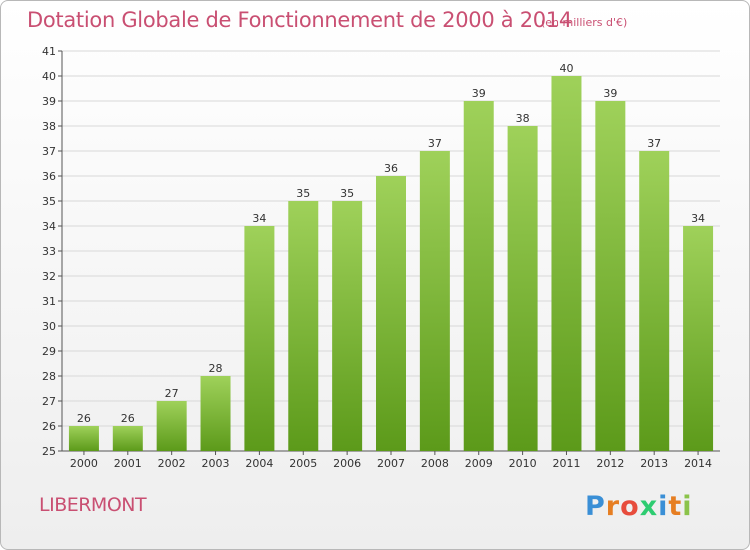  Describe the element at coordinates (566, 463) in the screenshot. I see `x-tick-label: 2011` at that location.